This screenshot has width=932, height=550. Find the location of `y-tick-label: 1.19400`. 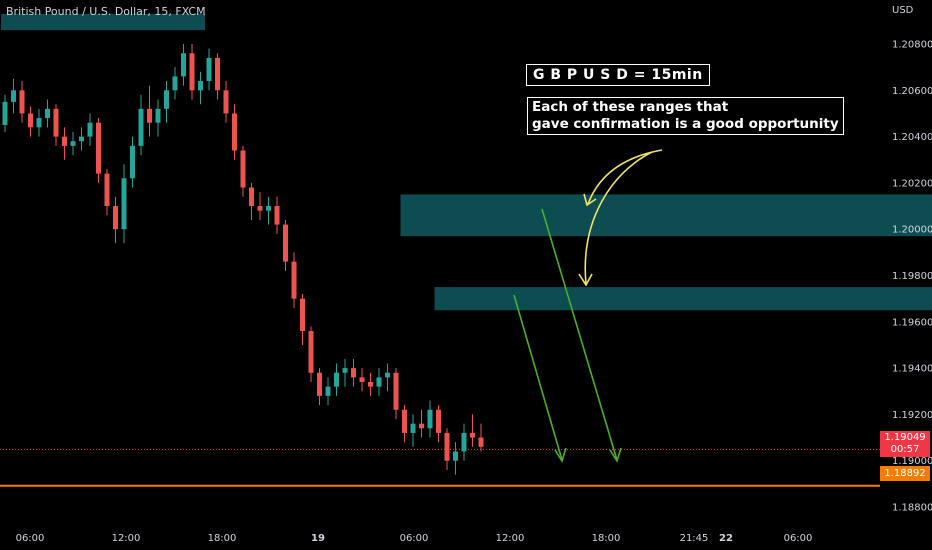

y-tick-label: 1.19400 is located at coordinates (912, 369).